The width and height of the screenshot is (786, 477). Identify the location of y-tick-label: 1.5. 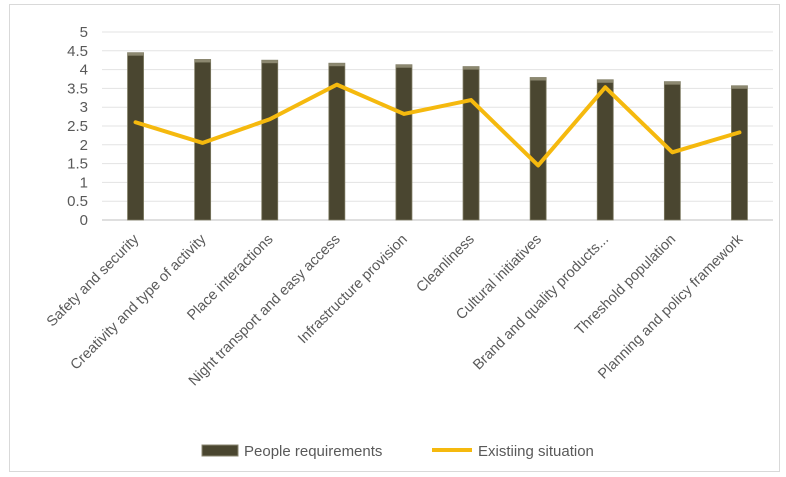
(77, 164).